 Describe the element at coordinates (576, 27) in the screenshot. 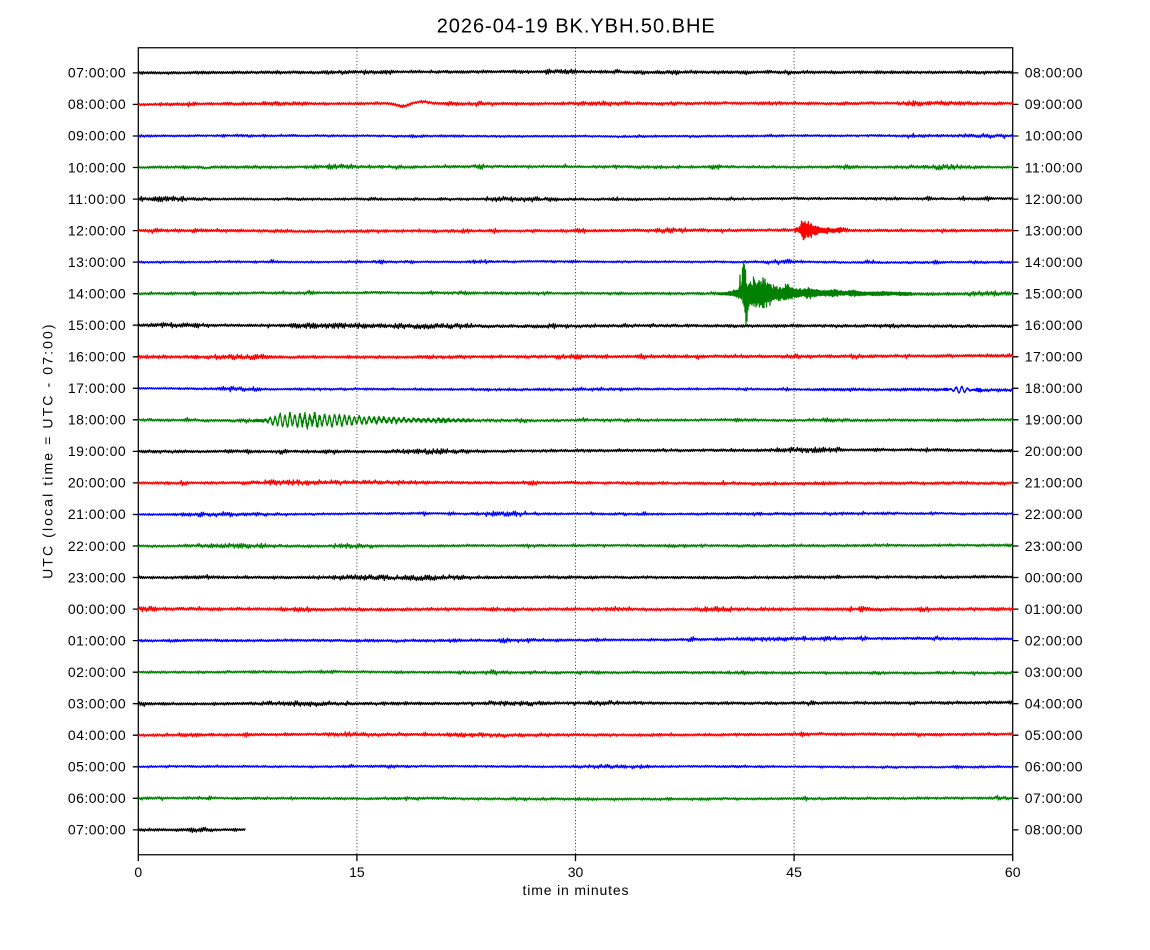

I see `svg-text: 2026-04-19 BK.YBH.50.BHE` at that location.